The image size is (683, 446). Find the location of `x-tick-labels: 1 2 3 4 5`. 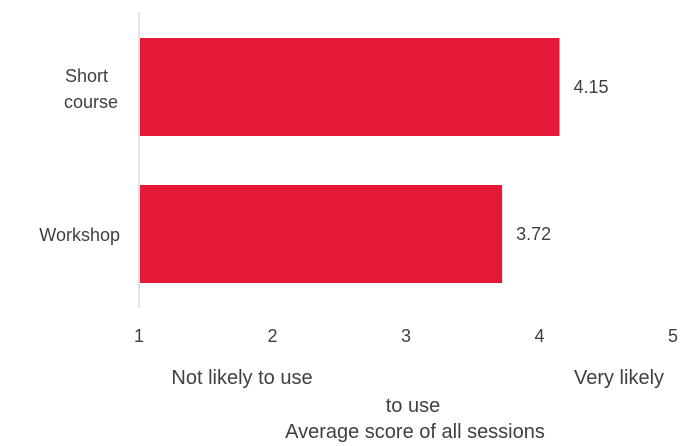

x-tick-labels: 1 2 3 4 5 is located at coordinates (406, 336).